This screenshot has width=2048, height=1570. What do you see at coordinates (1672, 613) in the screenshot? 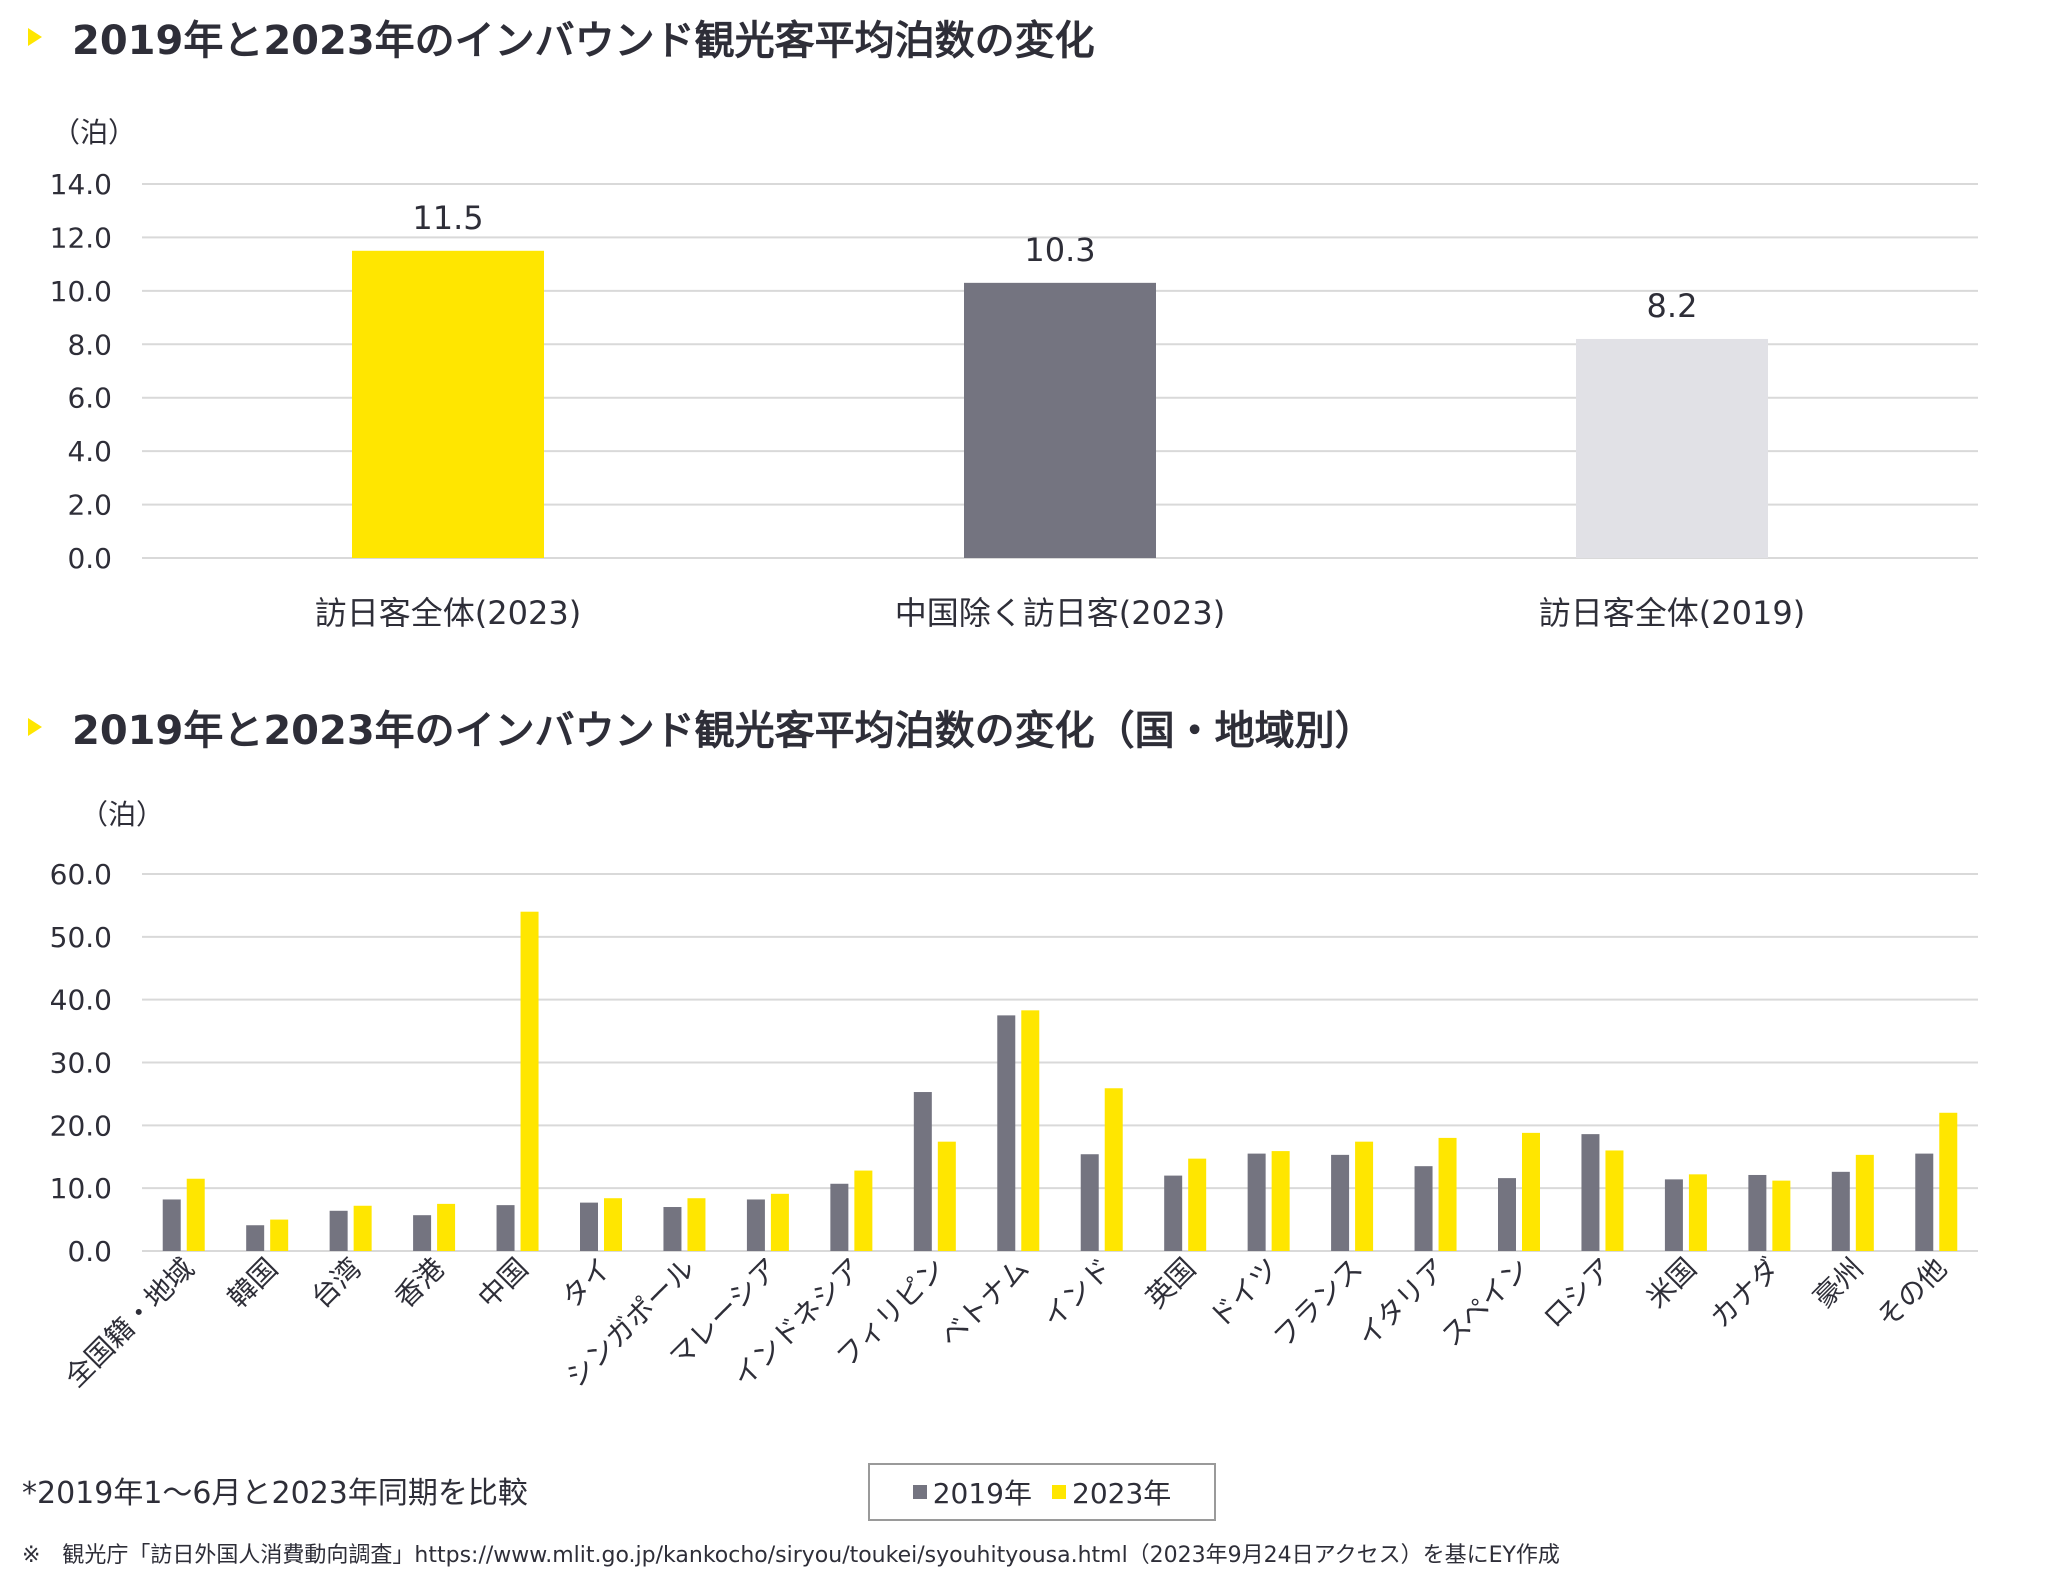
I see `x-tick-label: 訪日客全体(2019)` at bounding box center [1672, 613].